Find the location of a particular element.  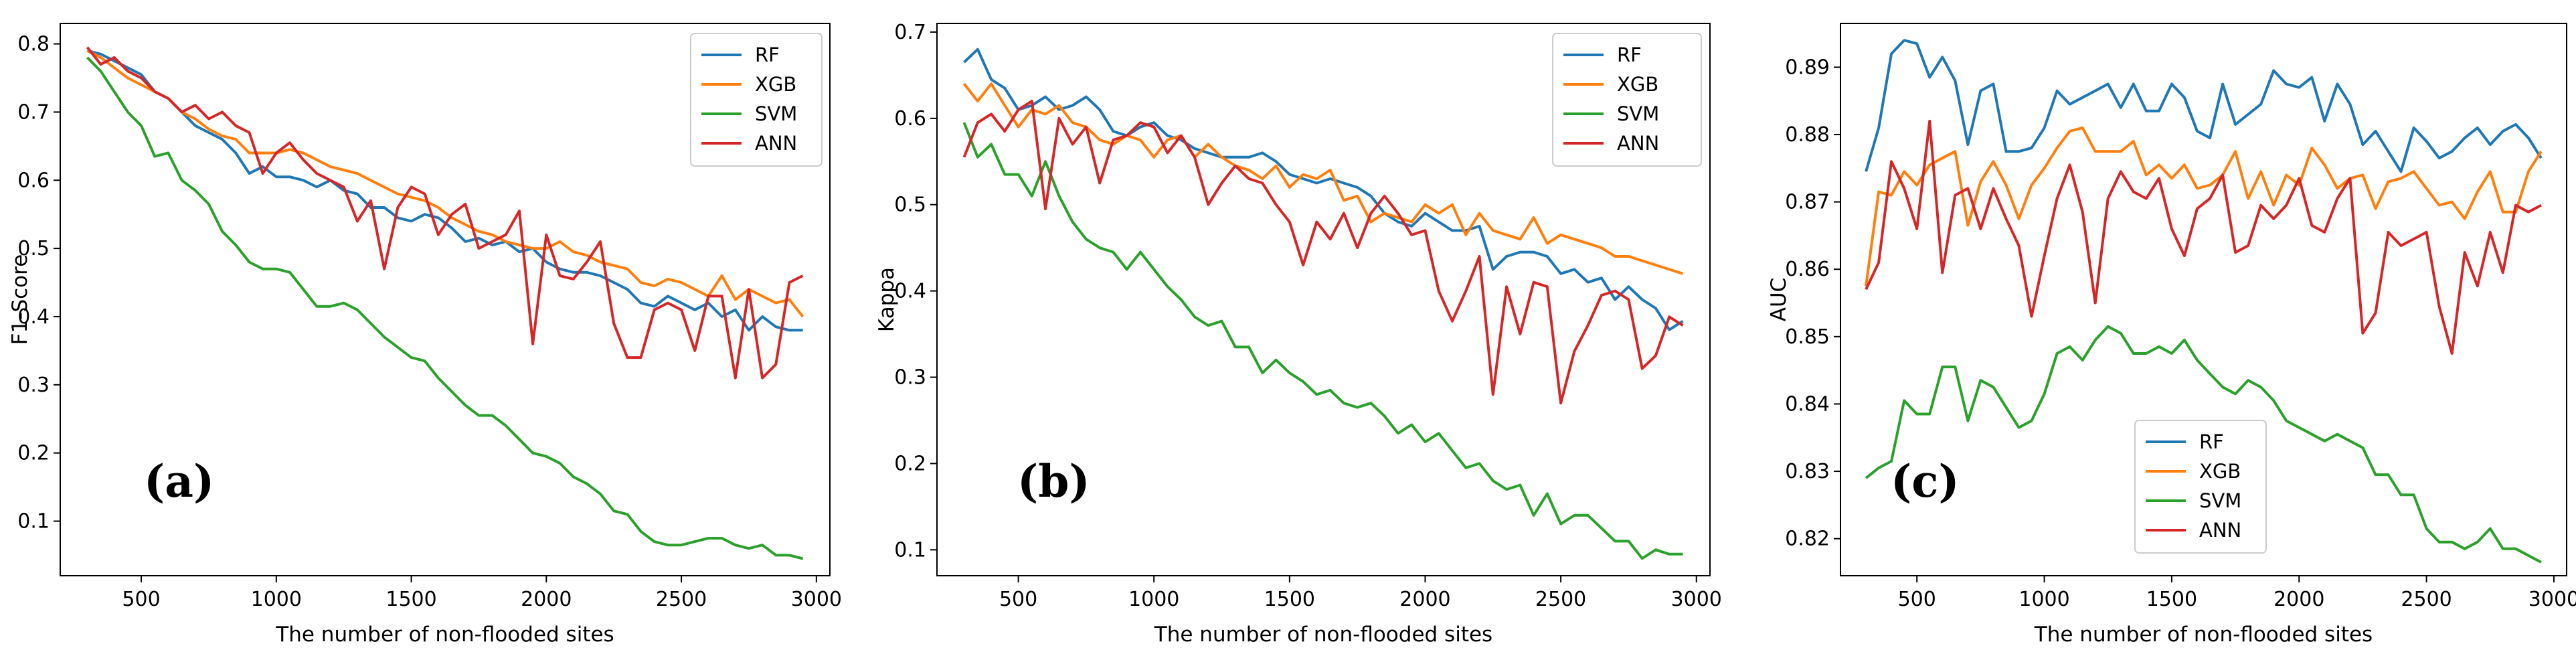

y-tick-label: 0.87 is located at coordinates (1808, 202).